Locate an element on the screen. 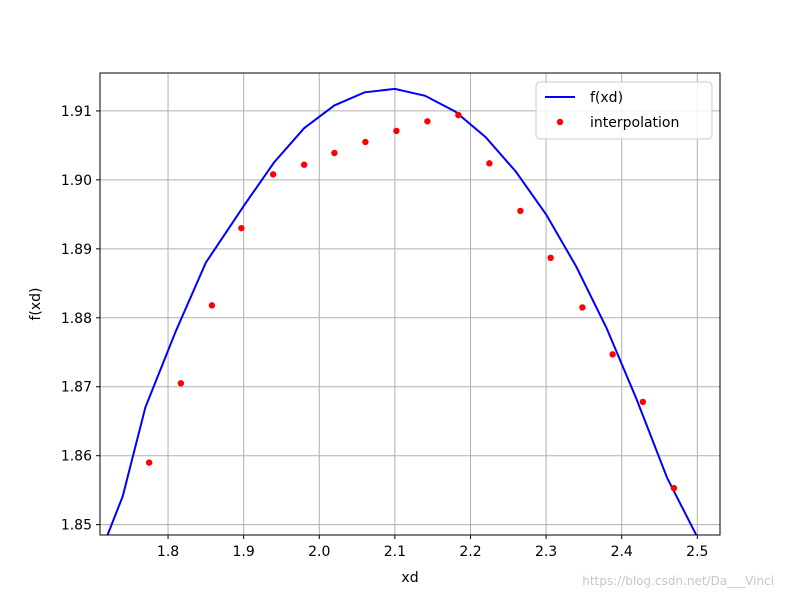 This screenshot has height=600, width=800. y-tick-label: 1.87 is located at coordinates (76, 388).